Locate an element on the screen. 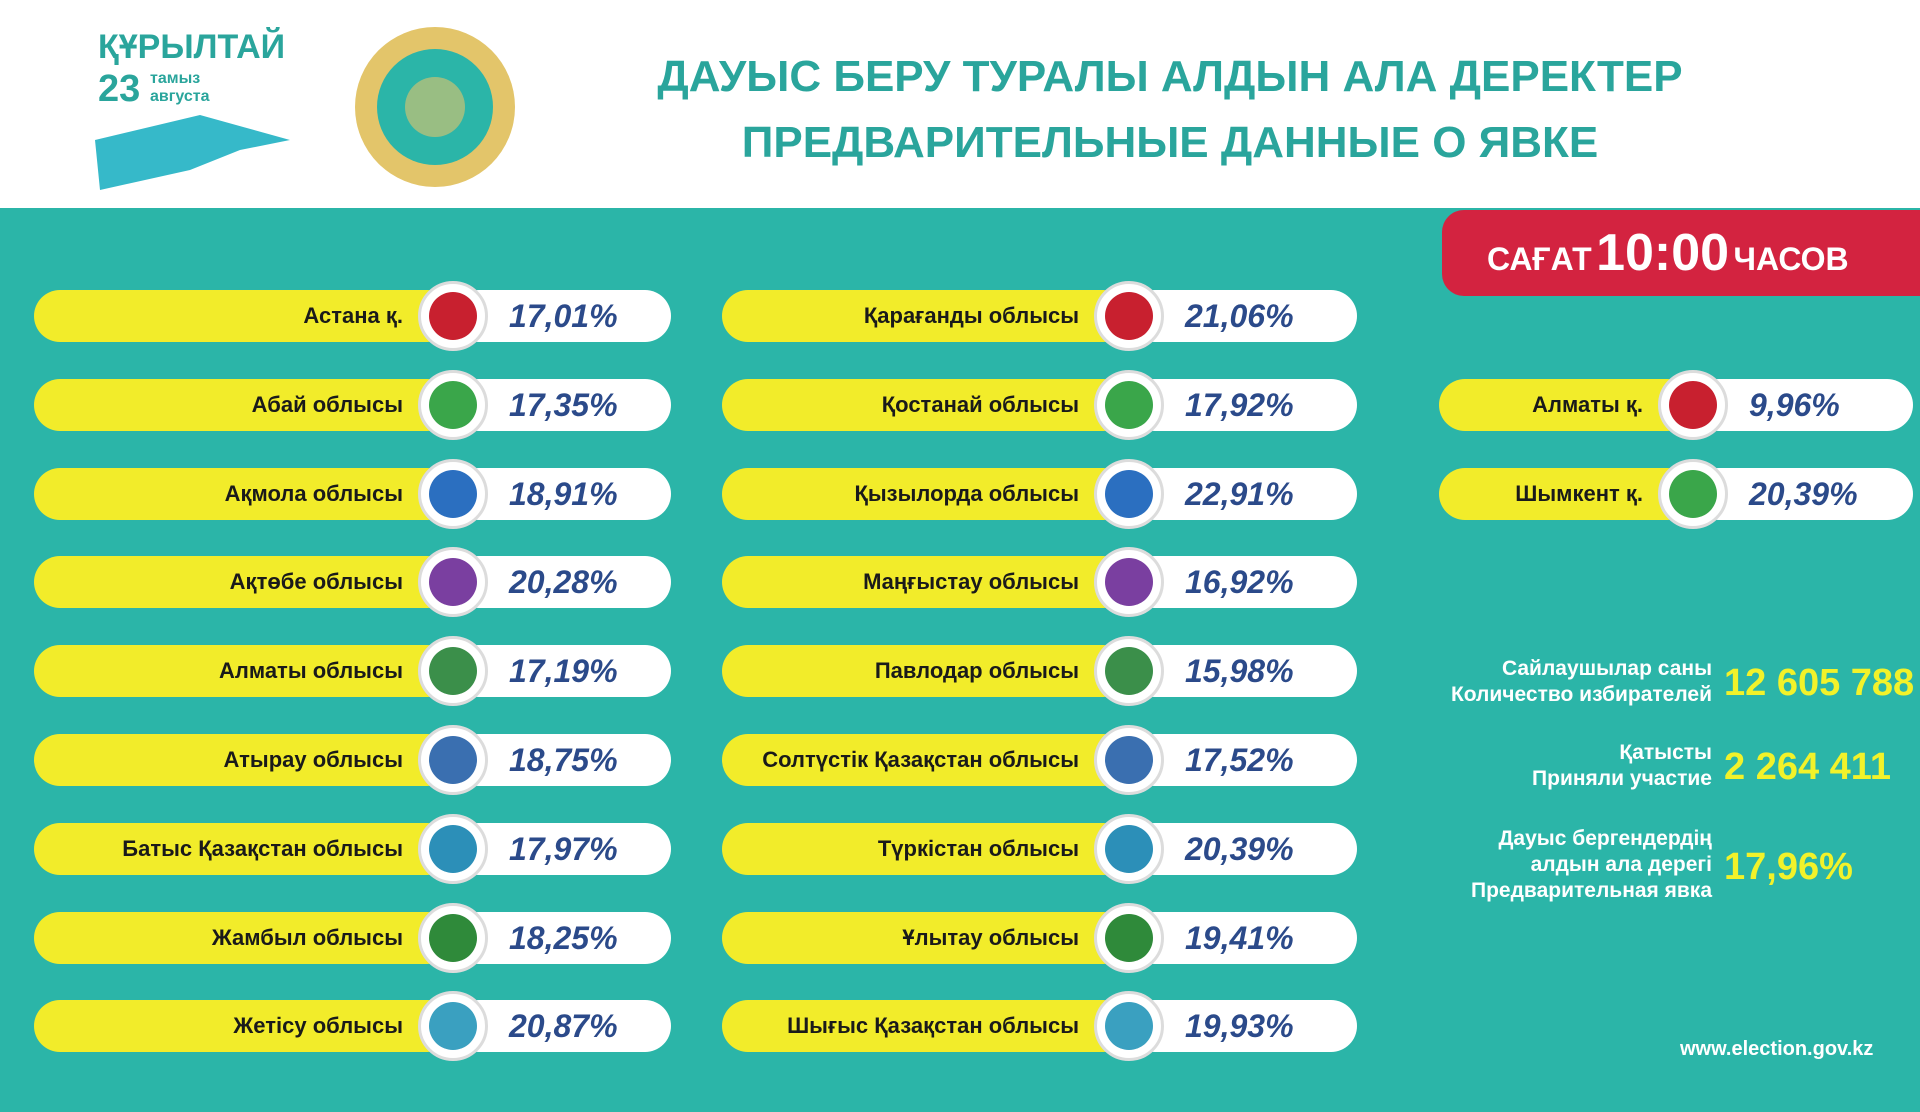  turnout-value: 16,92% is located at coordinates (1239, 582).